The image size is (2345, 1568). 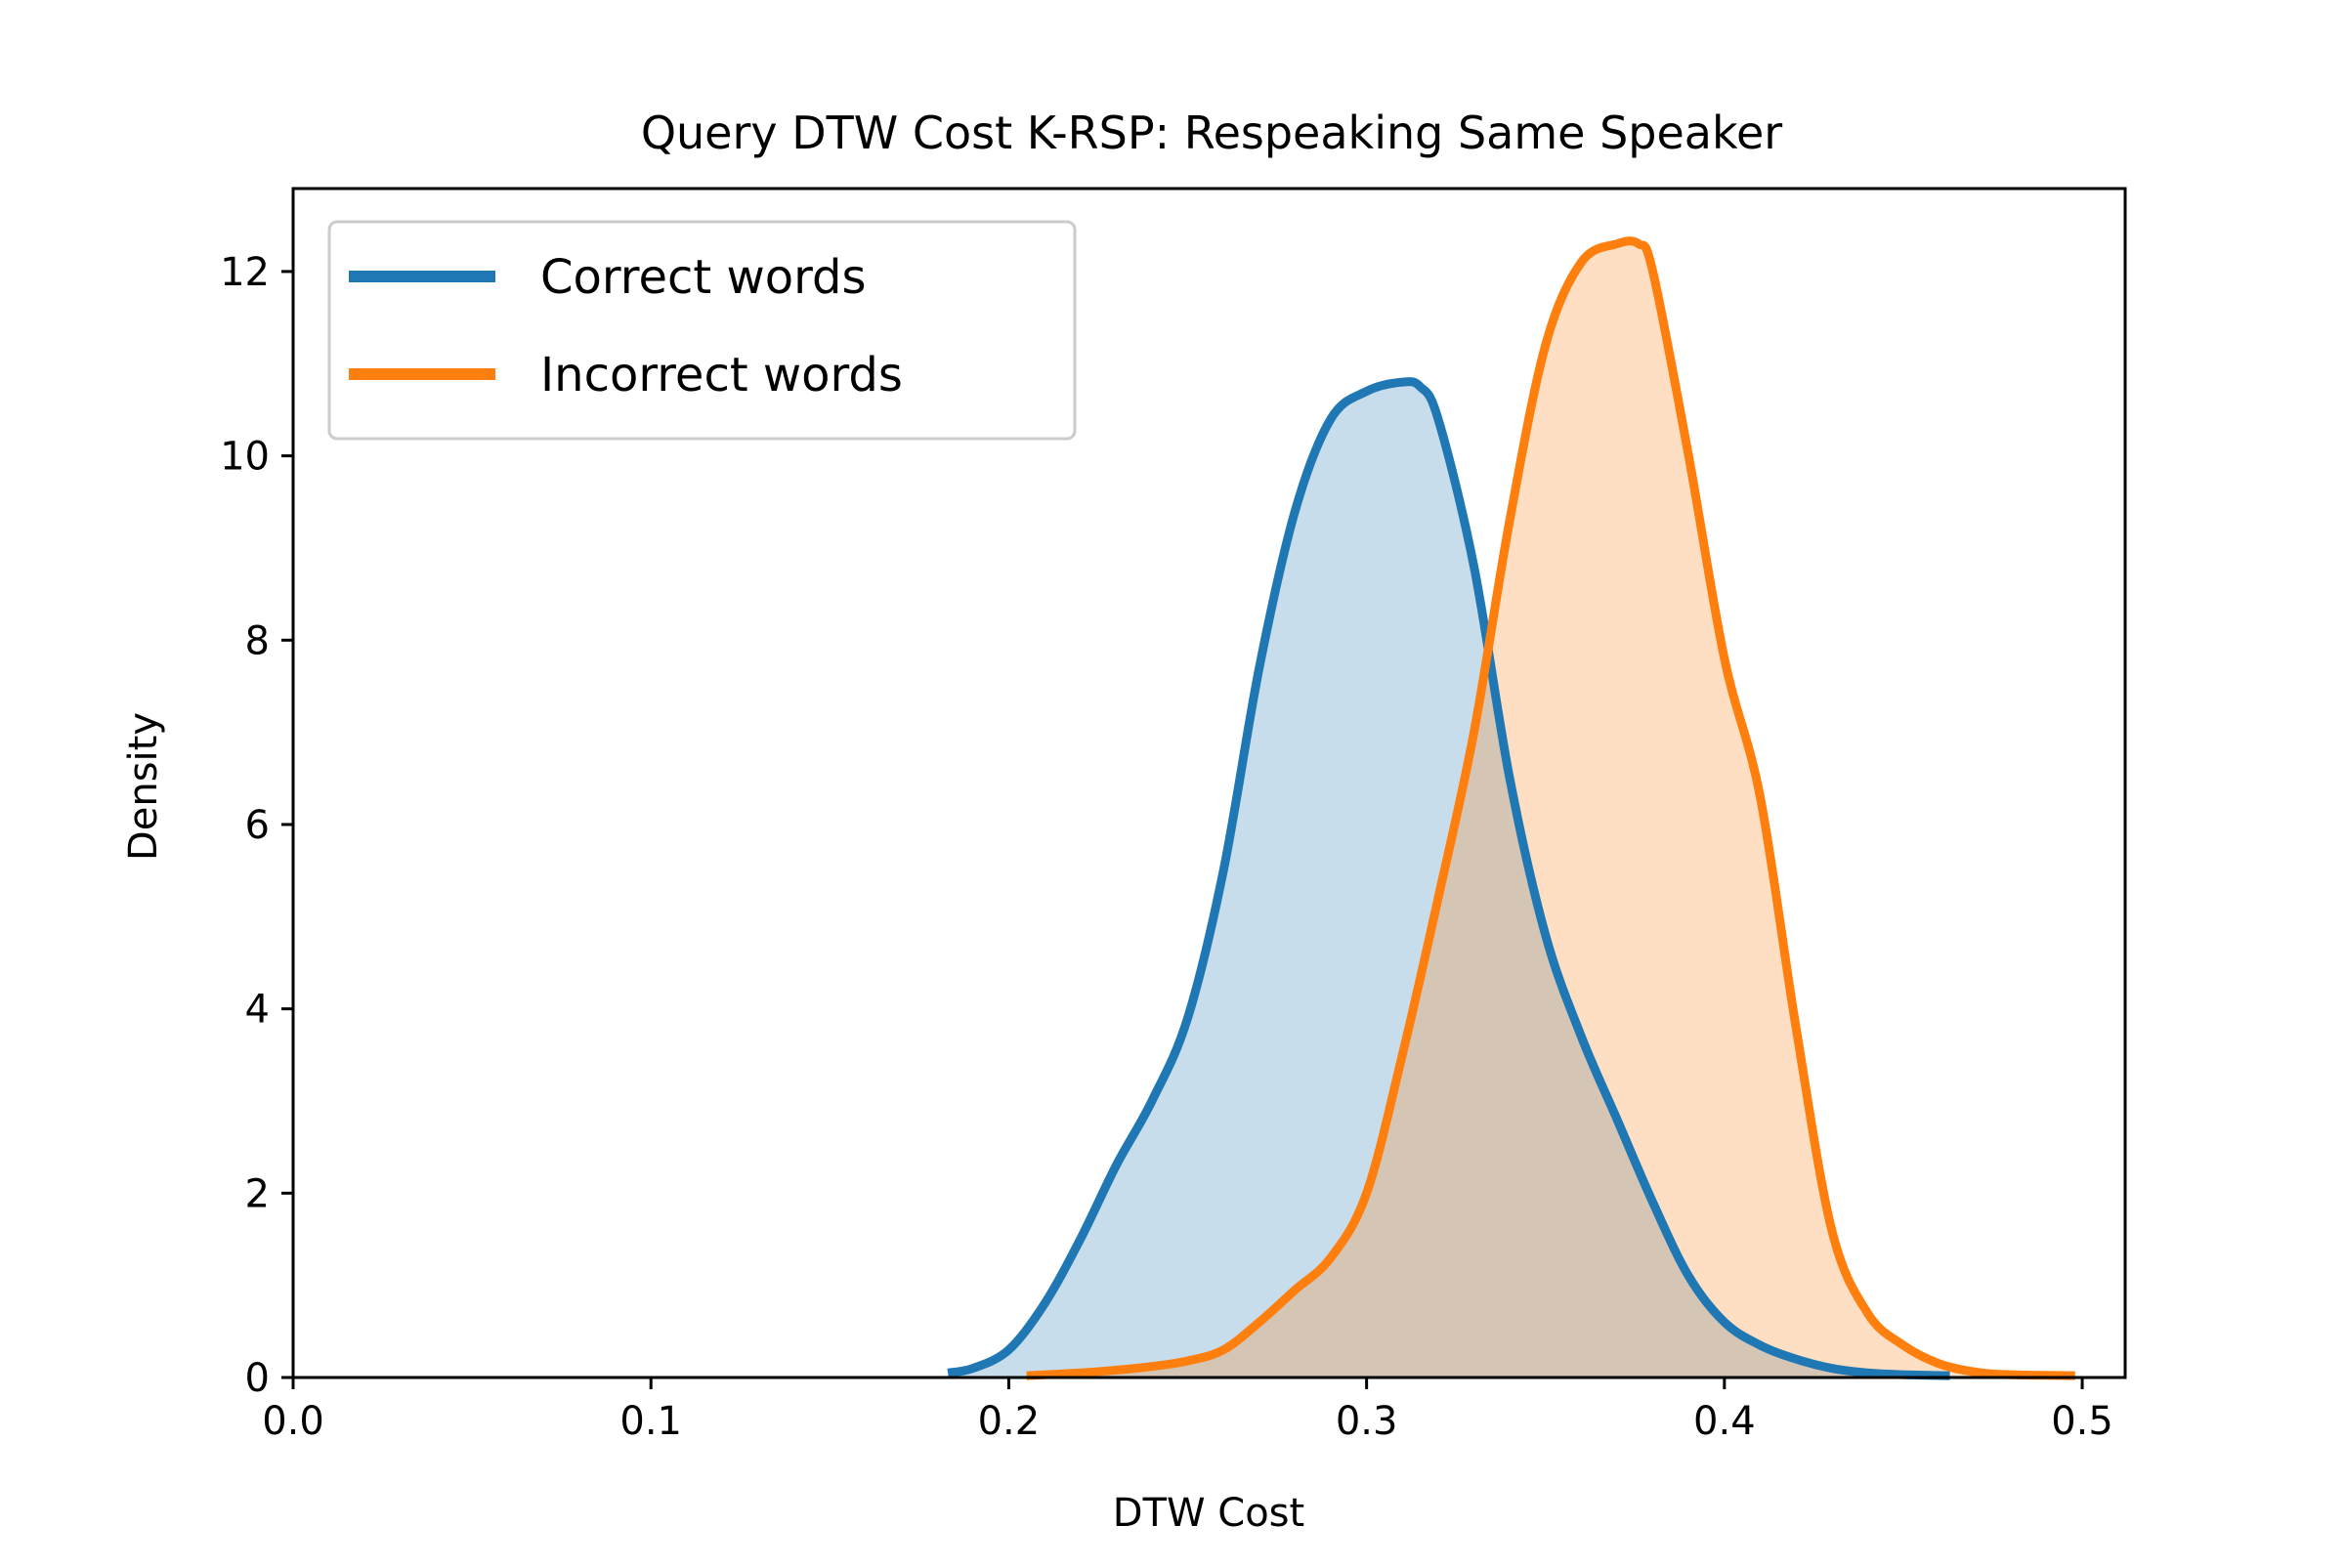 What do you see at coordinates (1724, 1421) in the screenshot?
I see `x-tick-label: 0.4` at bounding box center [1724, 1421].